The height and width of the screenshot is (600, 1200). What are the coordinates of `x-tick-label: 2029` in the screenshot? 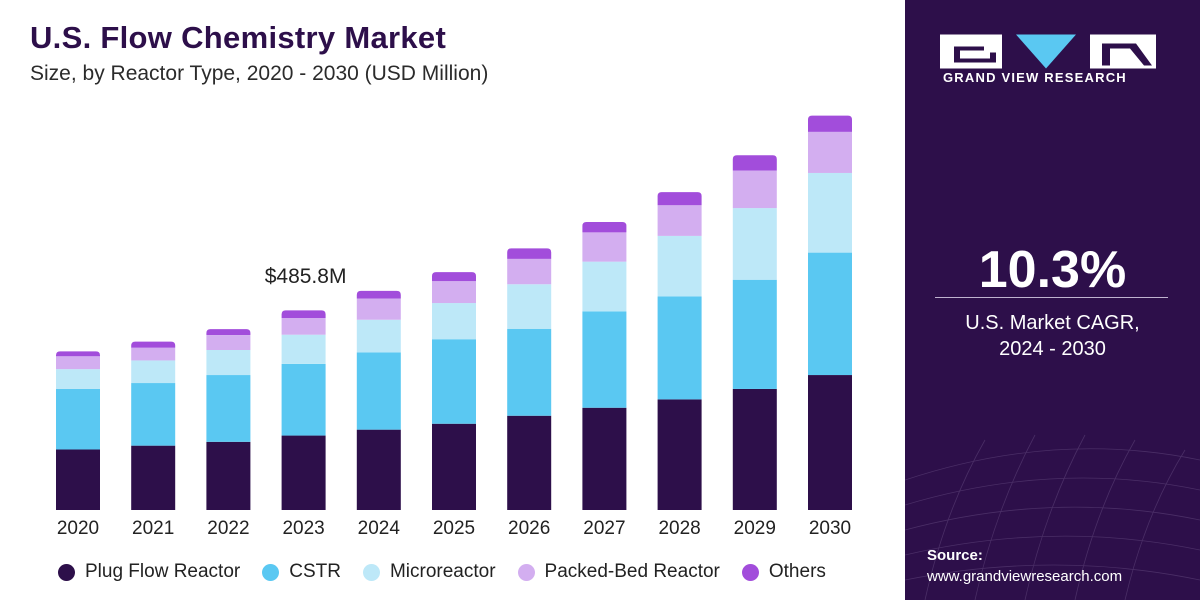 It's located at (755, 528).